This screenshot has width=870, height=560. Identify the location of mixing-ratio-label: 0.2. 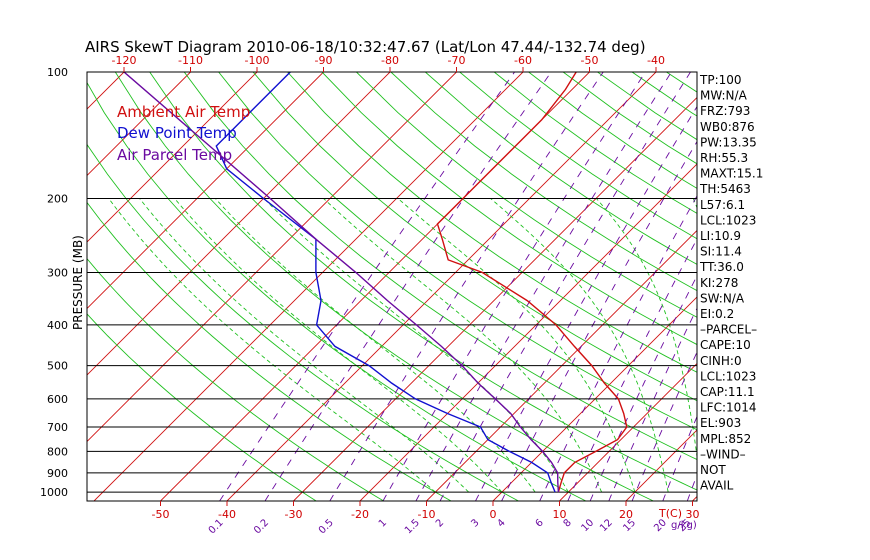
(261, 526).